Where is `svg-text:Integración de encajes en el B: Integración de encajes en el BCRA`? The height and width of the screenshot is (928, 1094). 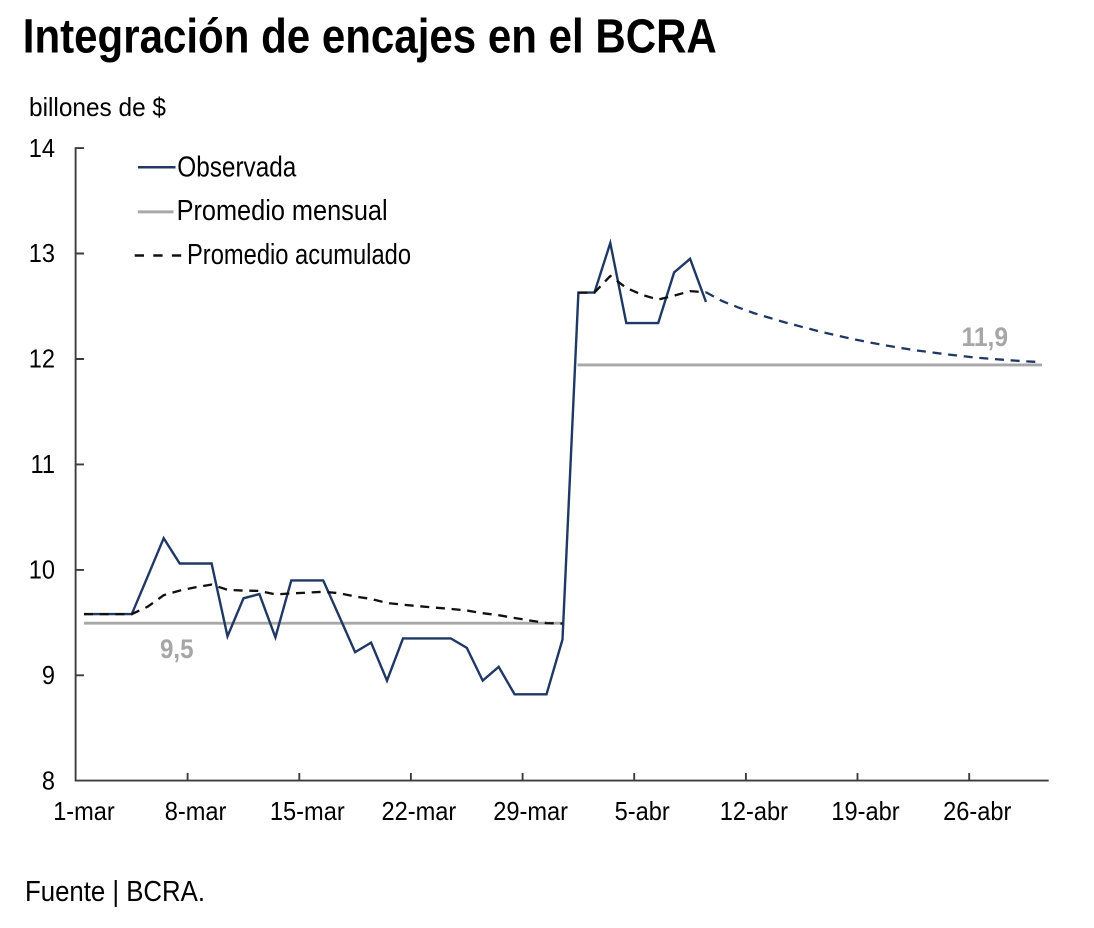 svg-text:Integración de encajes en el B: Integración de encajes en el BCRA is located at coordinates (370, 37).